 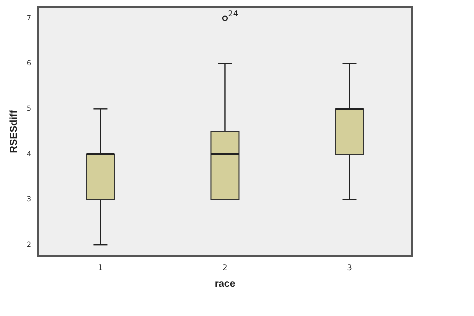 I want to click on x-tick-label: 1, so click(x=101, y=267).